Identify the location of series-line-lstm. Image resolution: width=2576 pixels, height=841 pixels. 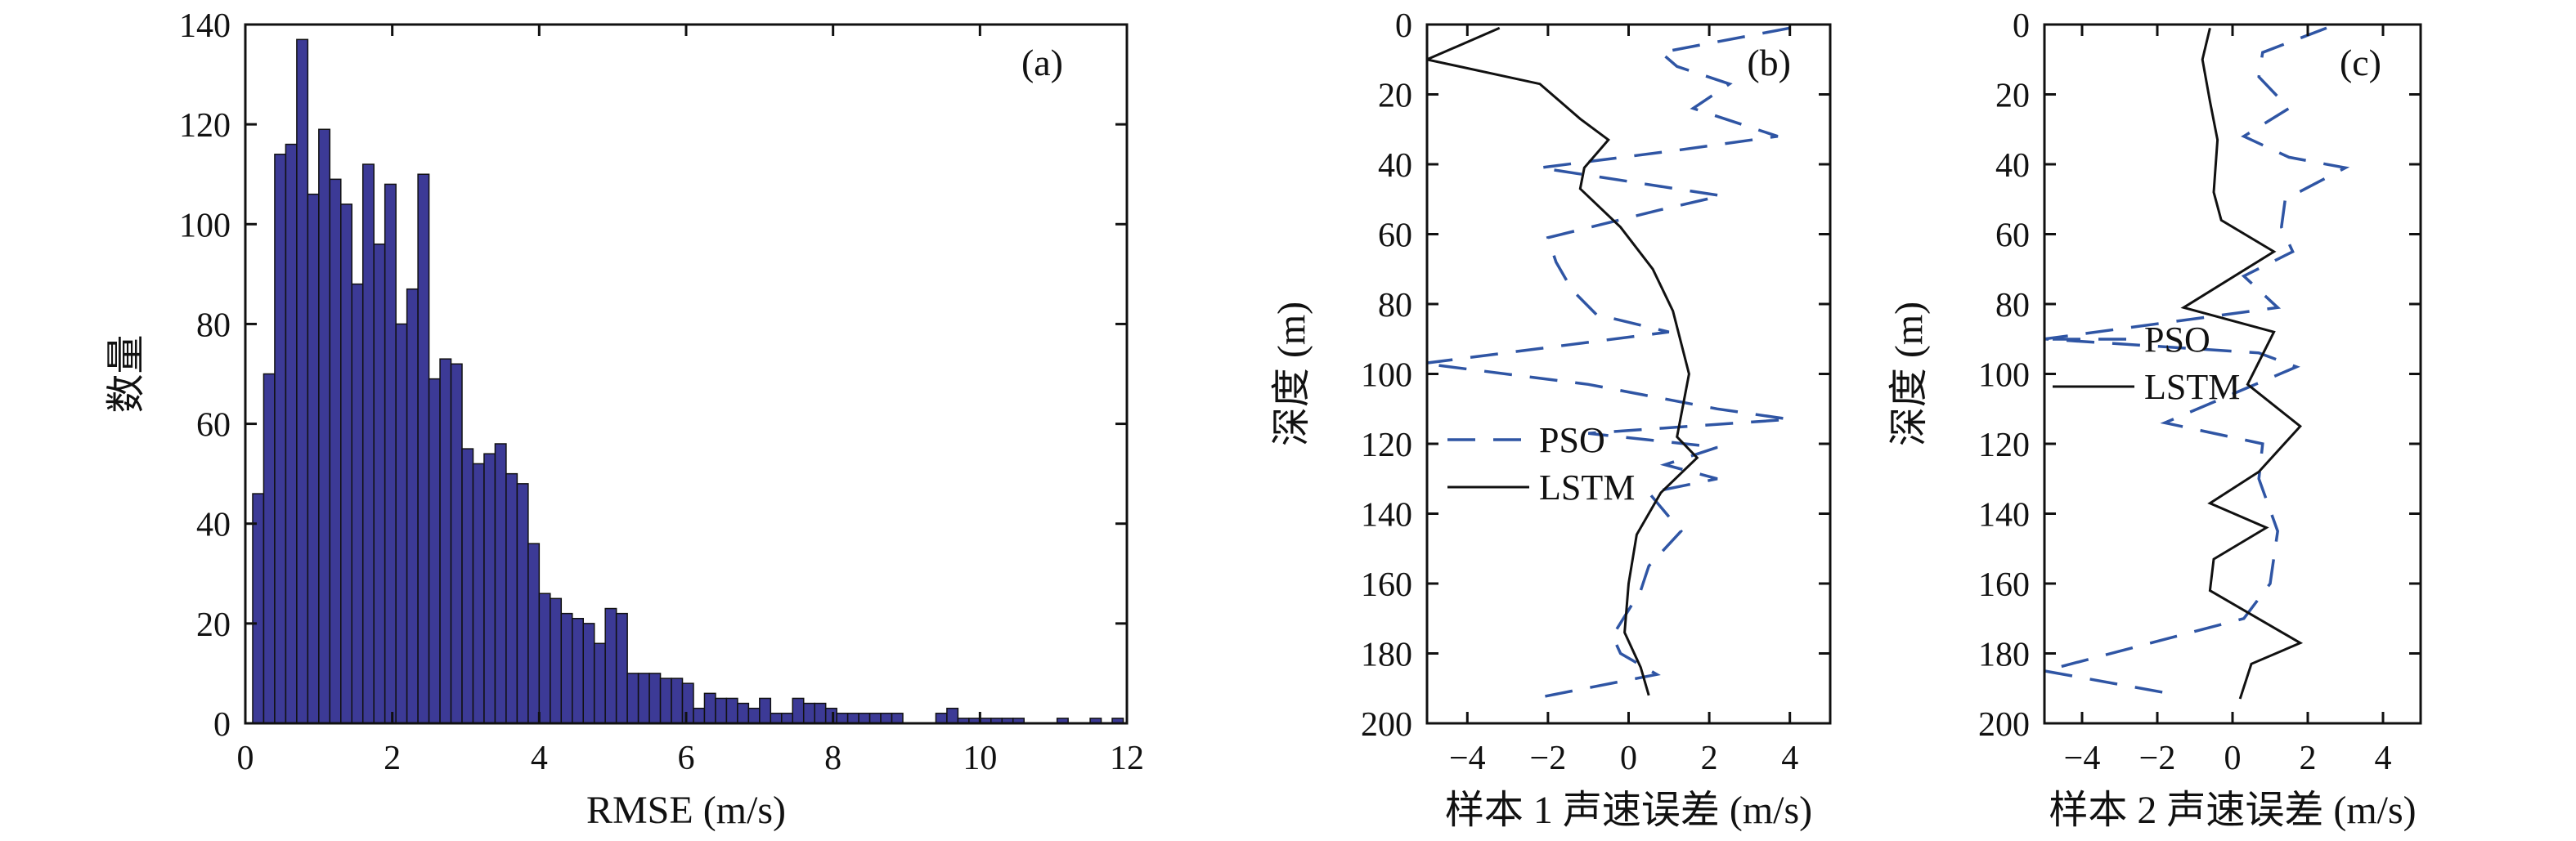
(1563, 361).